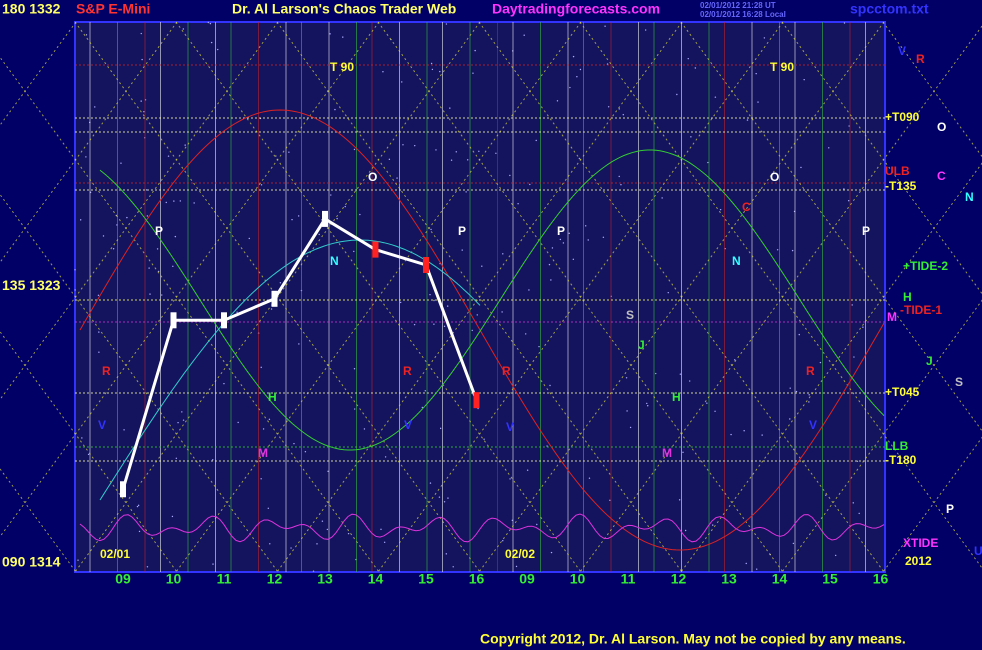  Describe the element at coordinates (334, 261) in the screenshot. I see `annotation: N` at that location.